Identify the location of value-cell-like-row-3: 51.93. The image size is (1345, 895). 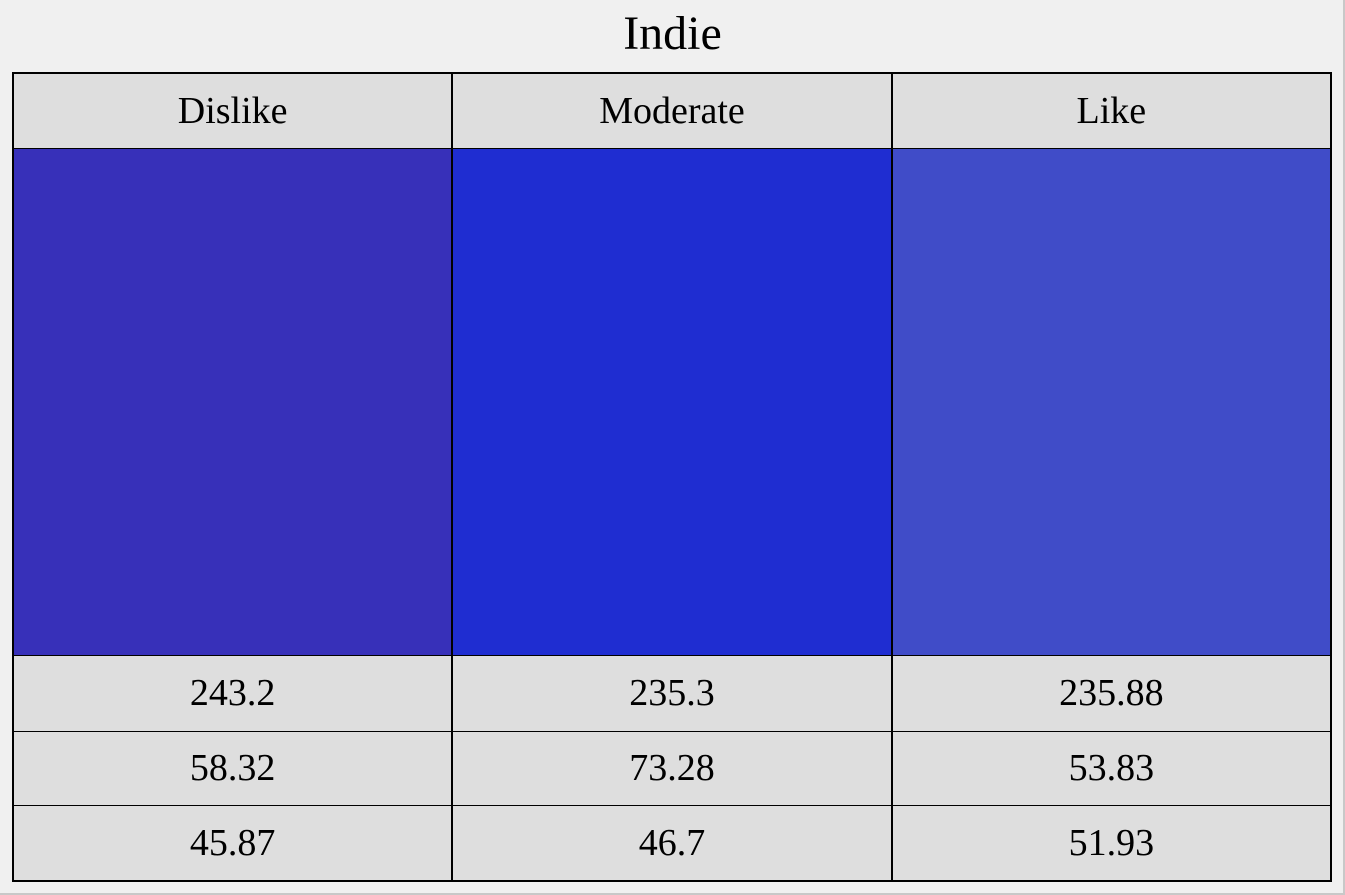
(1111, 842).